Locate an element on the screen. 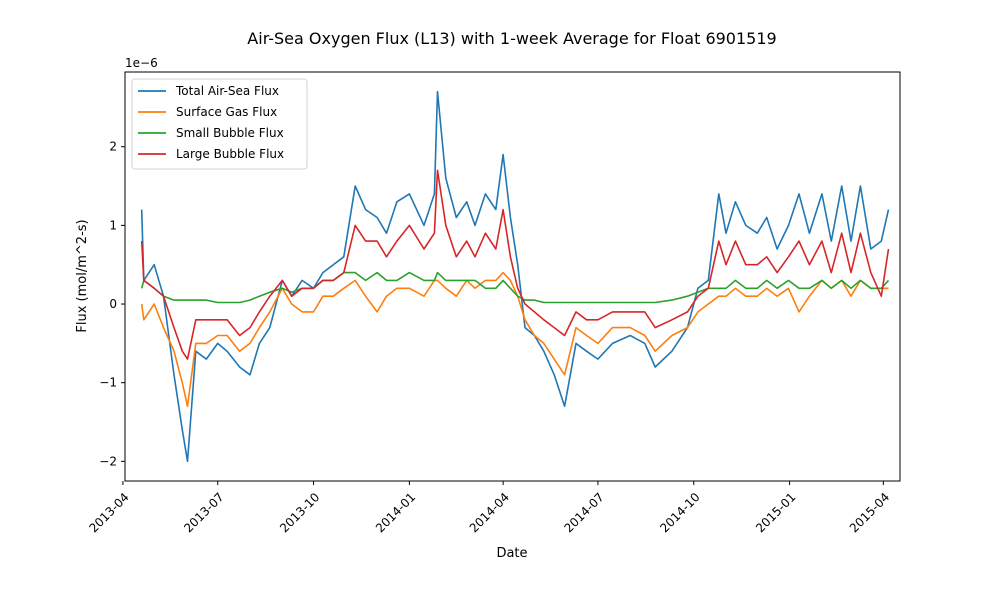 The image size is (1000, 600). legend-label: Total Air-Sea Flux is located at coordinates (227, 91).